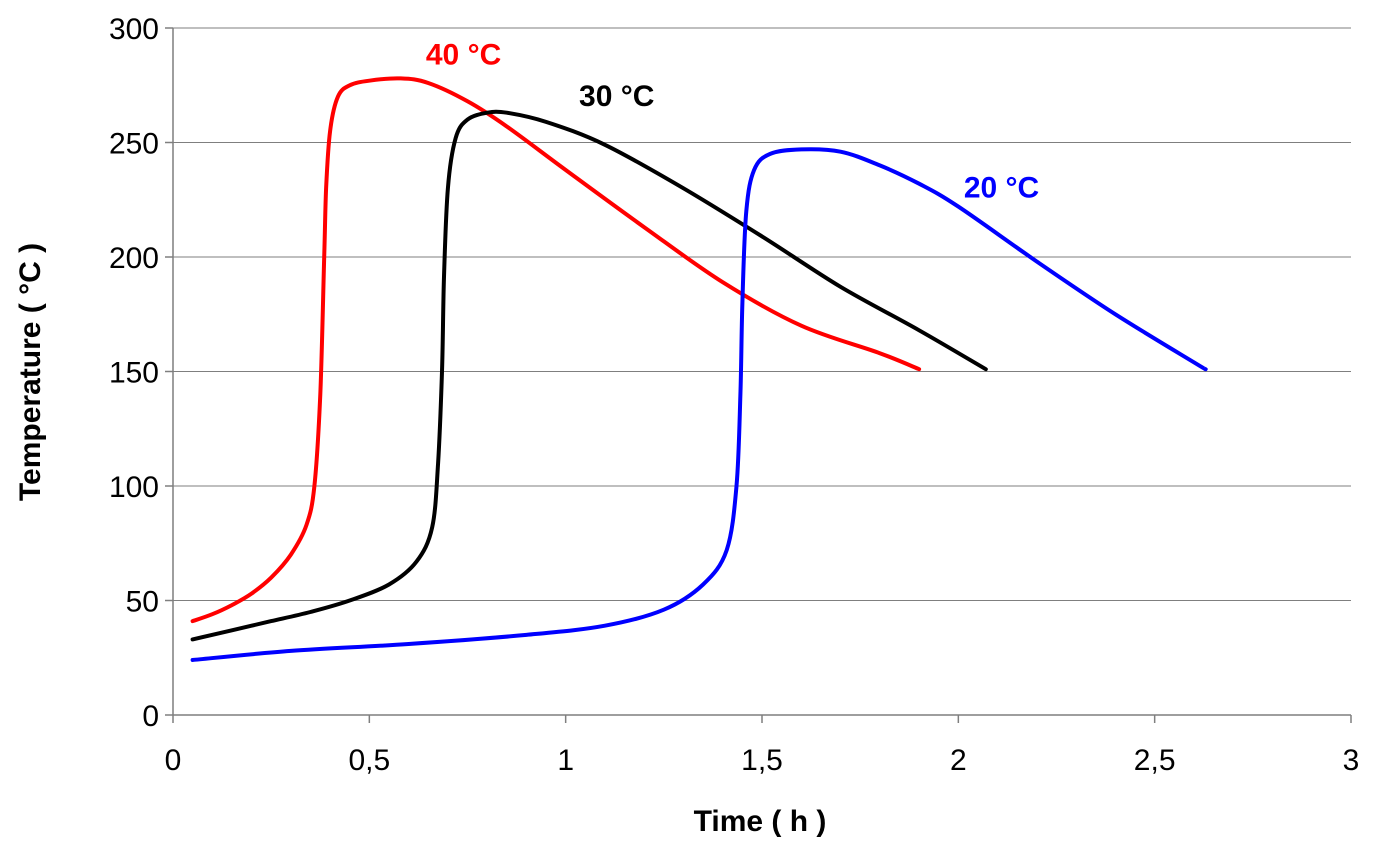 The width and height of the screenshot is (1377, 851). What do you see at coordinates (760, 821) in the screenshot?
I see `x-axis-title: Time ( h )` at bounding box center [760, 821].